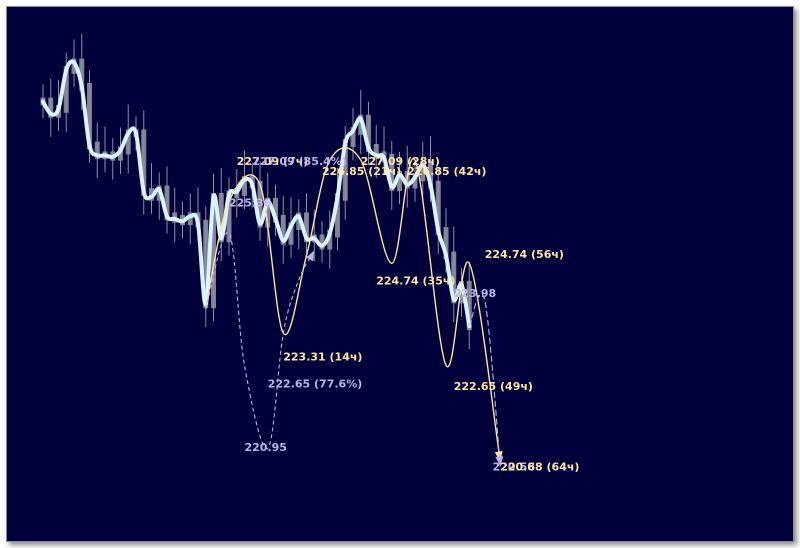 Image resolution: width=800 pixels, height=548 pixels. What do you see at coordinates (475, 293) in the screenshot?
I see `forecast-label: 223.98` at bounding box center [475, 293].